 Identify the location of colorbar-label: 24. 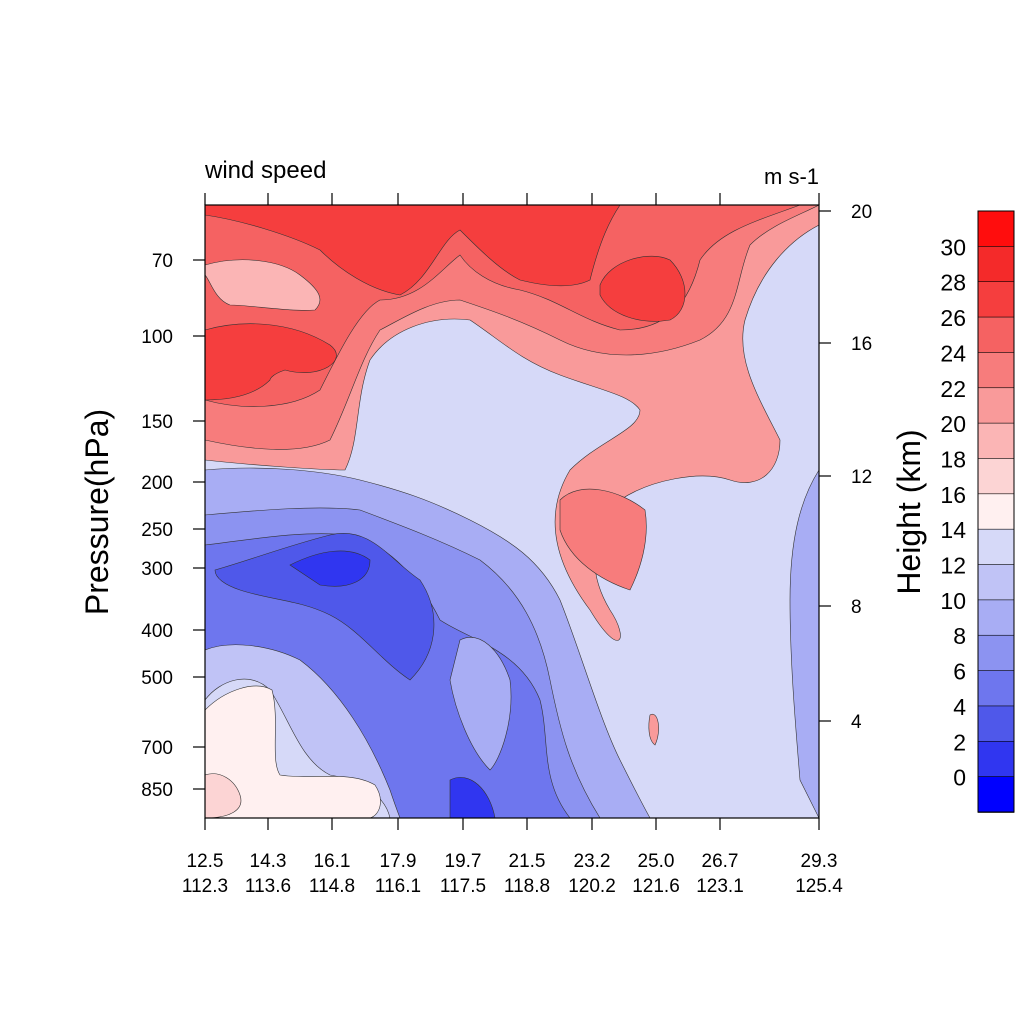
(953, 353).